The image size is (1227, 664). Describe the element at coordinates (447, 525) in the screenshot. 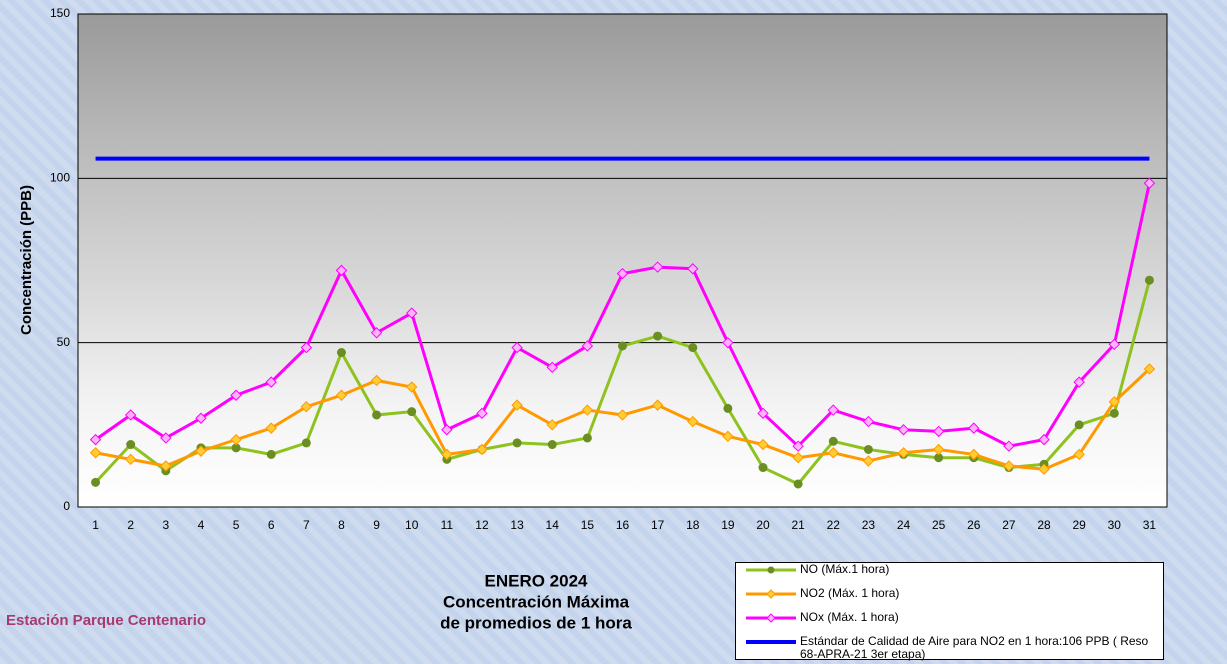

I see `x-tick-label: 11` at that location.